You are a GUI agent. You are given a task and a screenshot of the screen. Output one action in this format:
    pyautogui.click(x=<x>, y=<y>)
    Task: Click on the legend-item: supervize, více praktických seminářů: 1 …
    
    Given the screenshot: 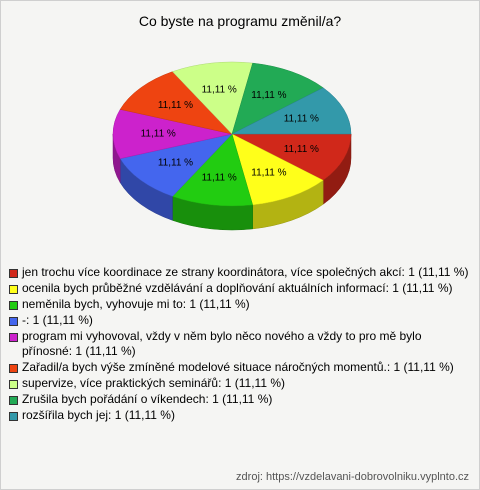 What is the action you would take?
    pyautogui.click(x=240, y=383)
    